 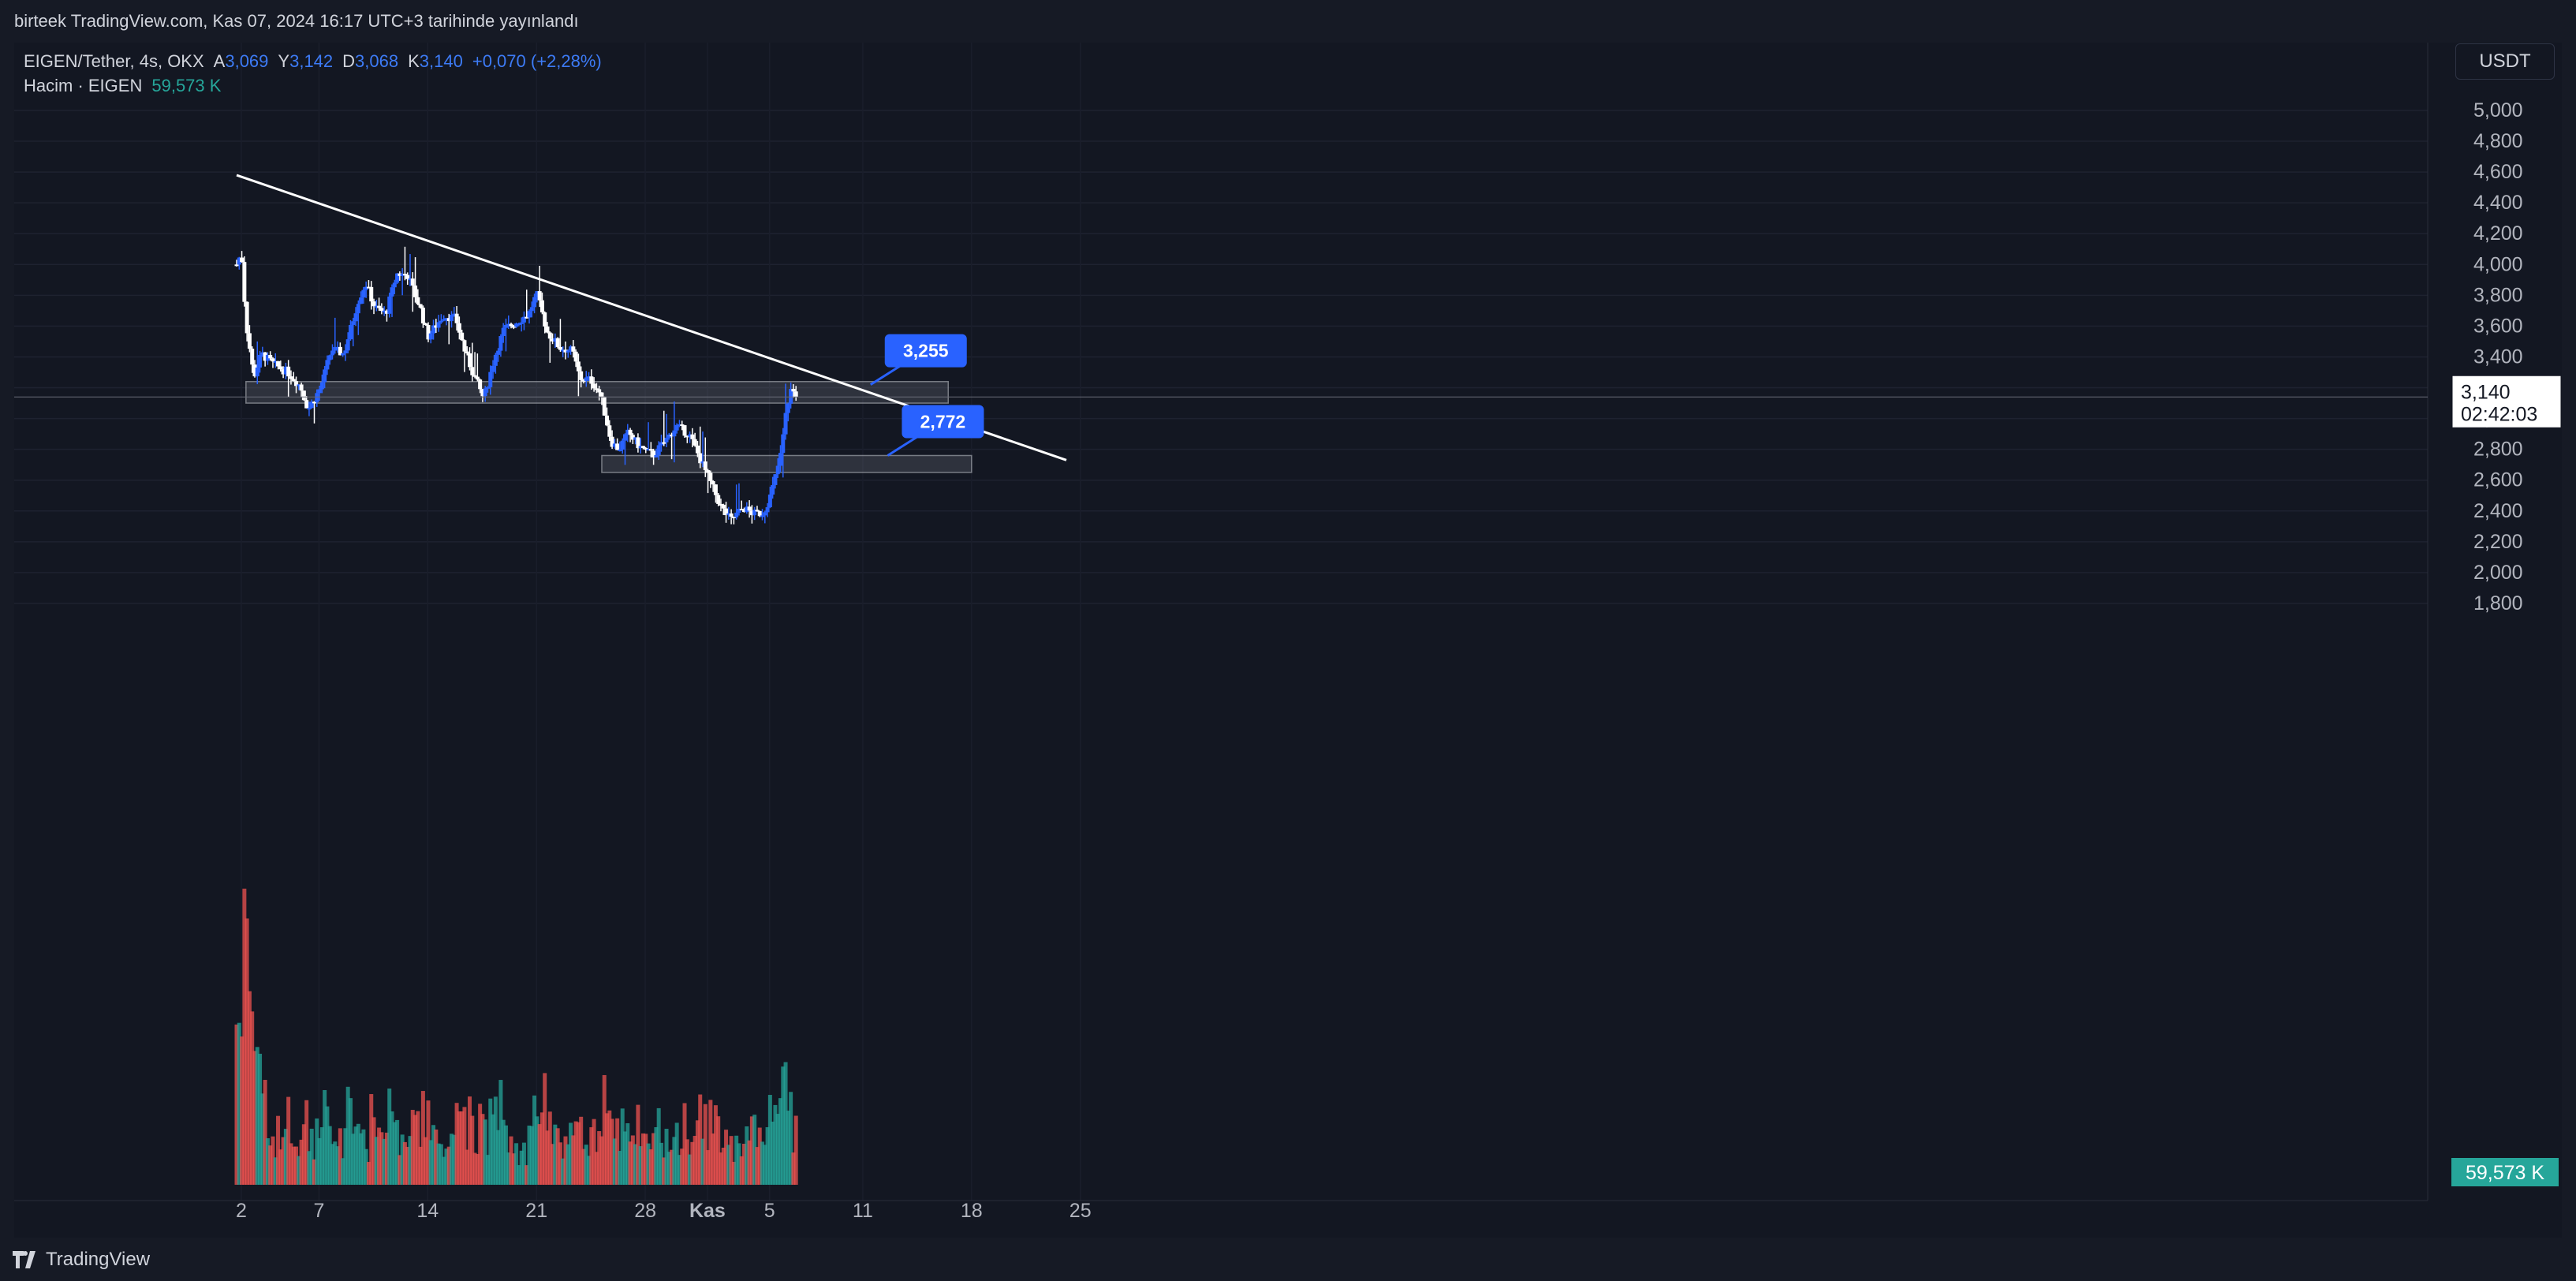 What do you see at coordinates (787, 463) in the screenshot?
I see `support-resistance-zone` at bounding box center [787, 463].